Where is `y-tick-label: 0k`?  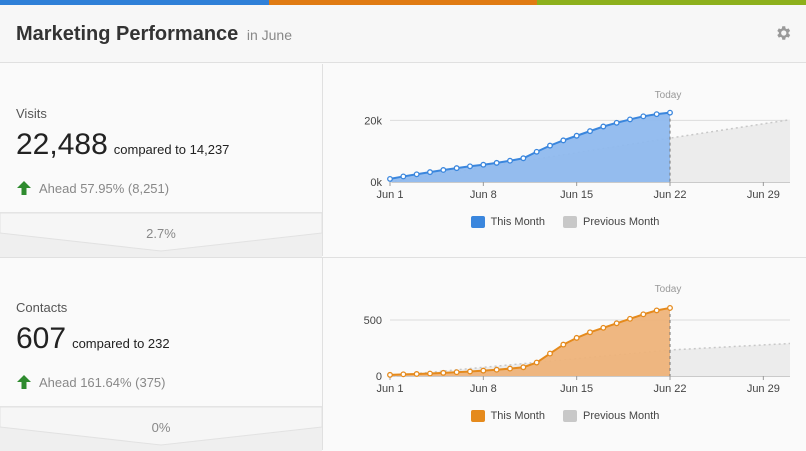 y-tick-label: 0k is located at coordinates (376, 183).